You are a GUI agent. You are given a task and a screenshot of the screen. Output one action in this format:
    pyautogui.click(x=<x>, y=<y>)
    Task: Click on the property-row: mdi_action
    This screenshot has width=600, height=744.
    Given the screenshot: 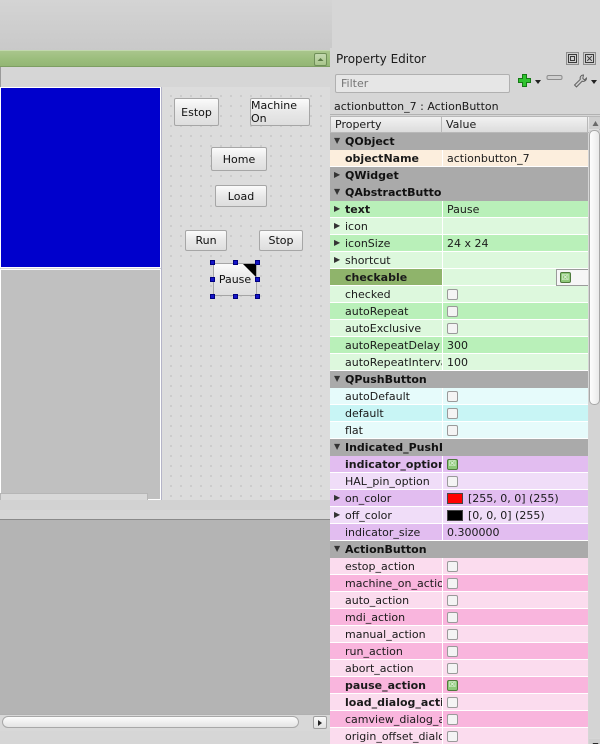 What is the action you would take?
    pyautogui.click(x=459, y=617)
    